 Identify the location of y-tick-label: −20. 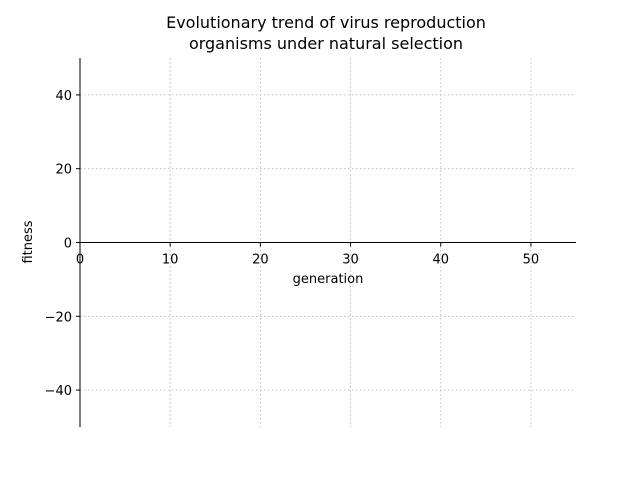
(58, 317).